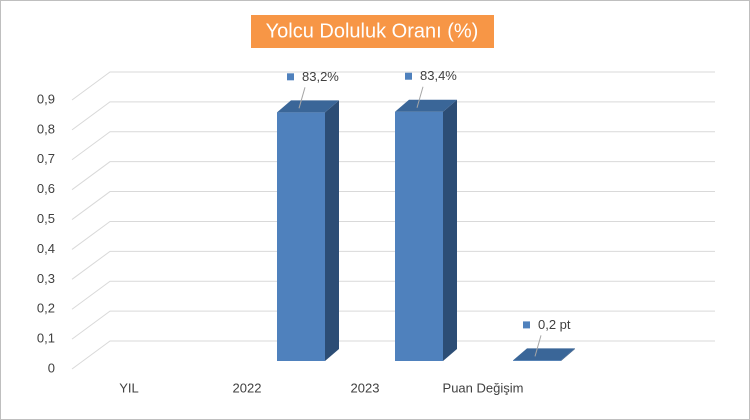  What do you see at coordinates (46, 278) in the screenshot?
I see `y-tick-label: 0,3` at bounding box center [46, 278].